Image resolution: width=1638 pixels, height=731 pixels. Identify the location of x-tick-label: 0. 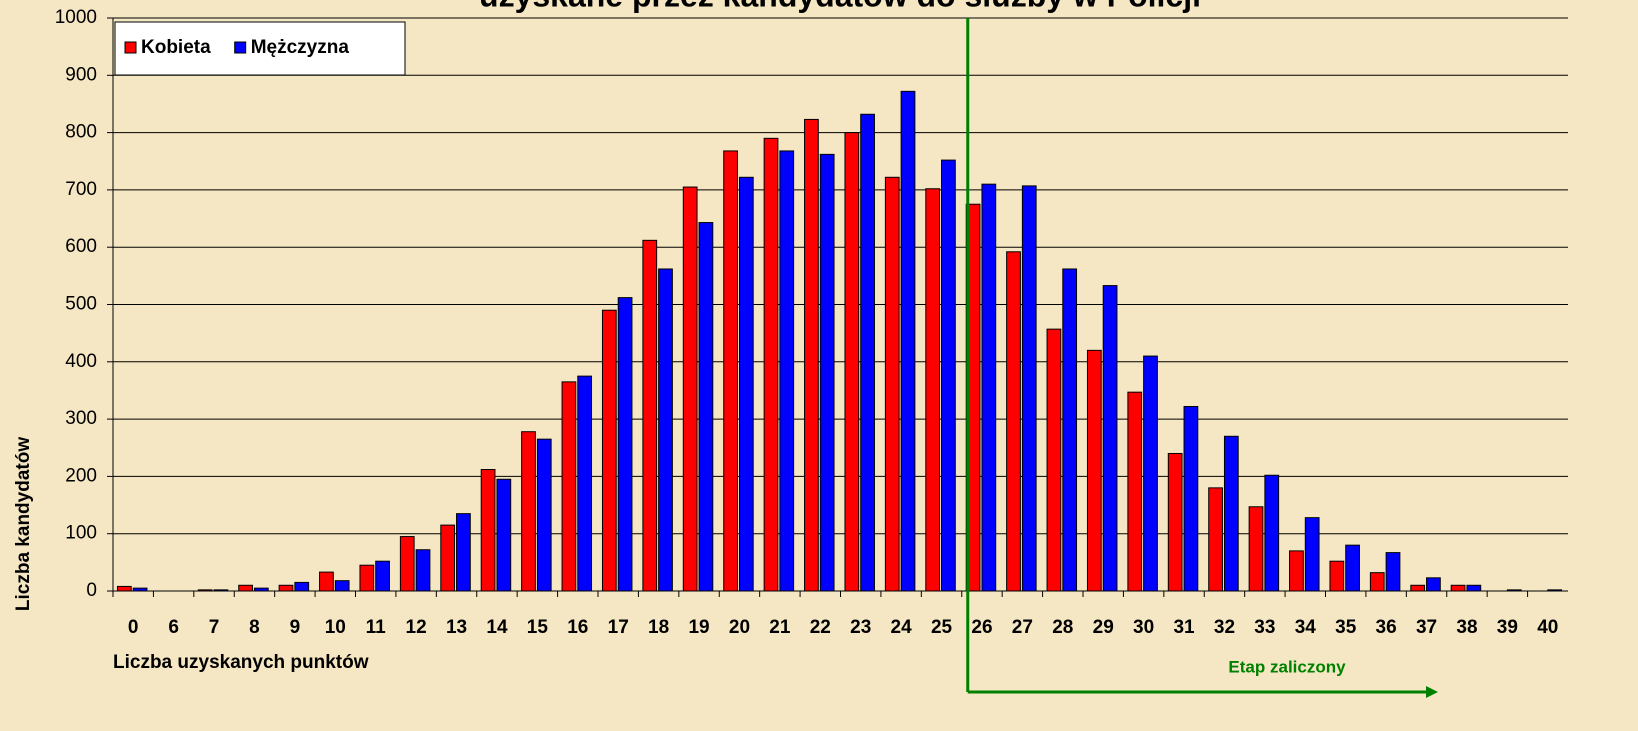
(133, 627).